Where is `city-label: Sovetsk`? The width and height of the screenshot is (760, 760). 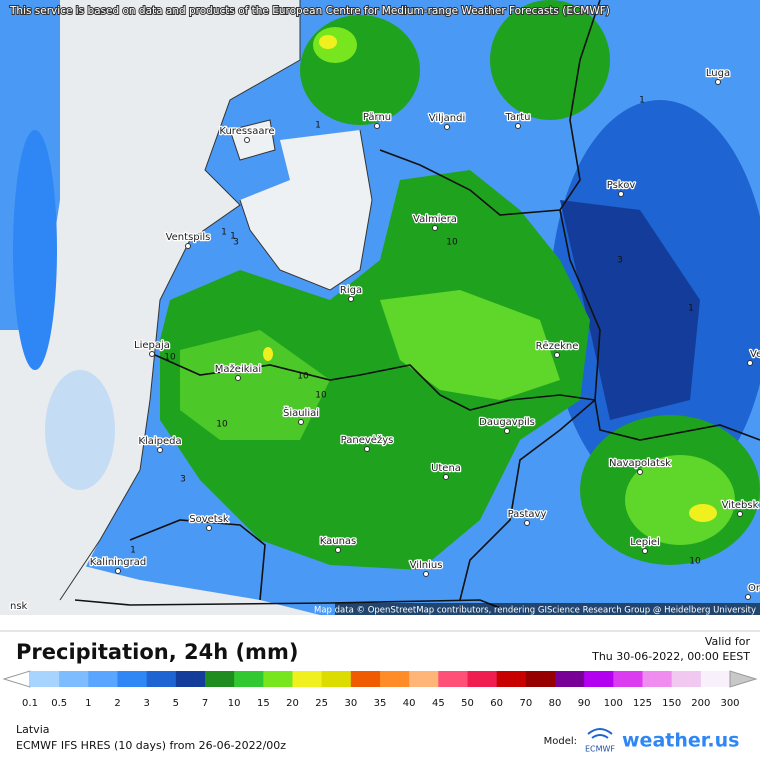
city-label: Sovetsk is located at coordinates (209, 519).